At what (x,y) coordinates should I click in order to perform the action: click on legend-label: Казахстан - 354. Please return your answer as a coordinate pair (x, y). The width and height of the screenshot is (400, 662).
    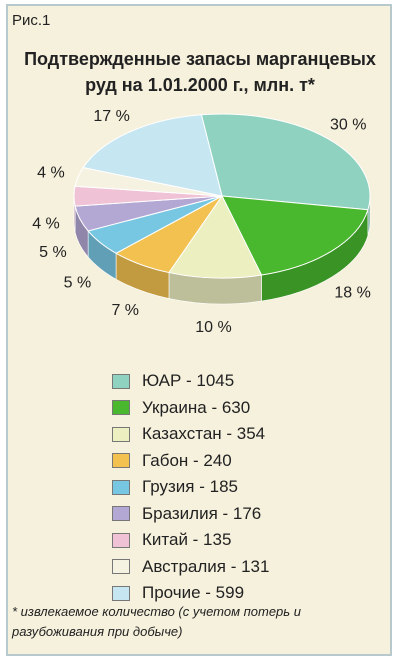
    Looking at the image, I should click on (203, 434).